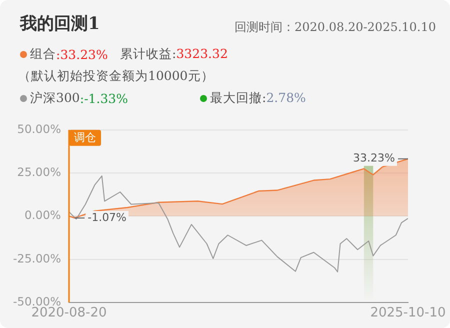 The image size is (450, 328). Describe the element at coordinates (43, 215) in the screenshot. I see `y-tick-label: 0.00%` at that location.